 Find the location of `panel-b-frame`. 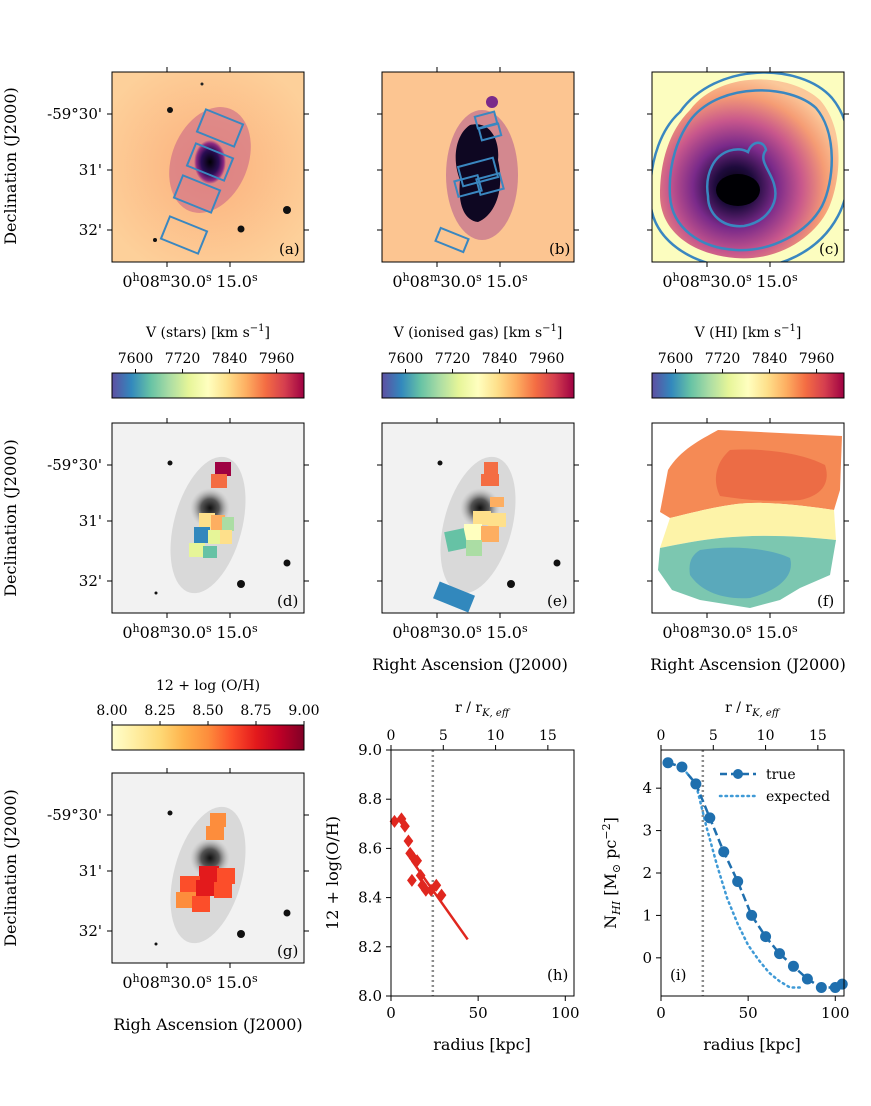

panel-b-frame is located at coordinates (478, 167).